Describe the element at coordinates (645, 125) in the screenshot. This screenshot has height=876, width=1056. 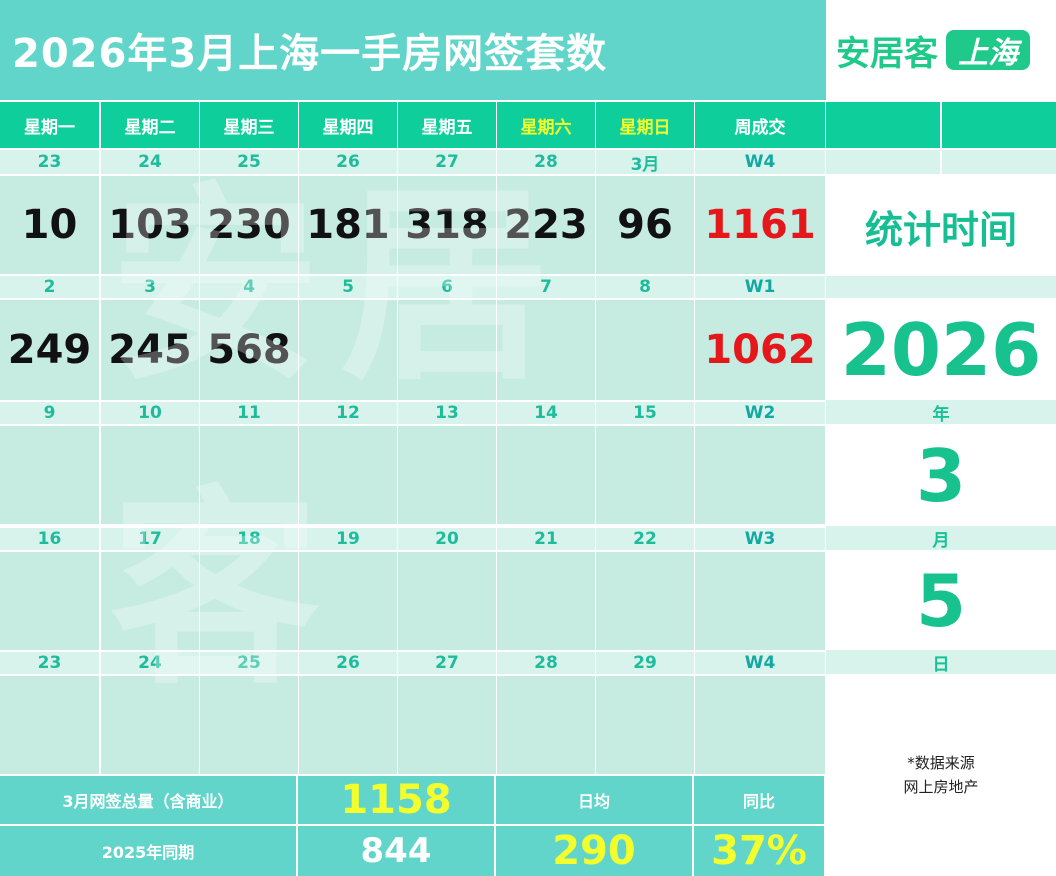
I see `weekday-header-7: 星期日` at that location.